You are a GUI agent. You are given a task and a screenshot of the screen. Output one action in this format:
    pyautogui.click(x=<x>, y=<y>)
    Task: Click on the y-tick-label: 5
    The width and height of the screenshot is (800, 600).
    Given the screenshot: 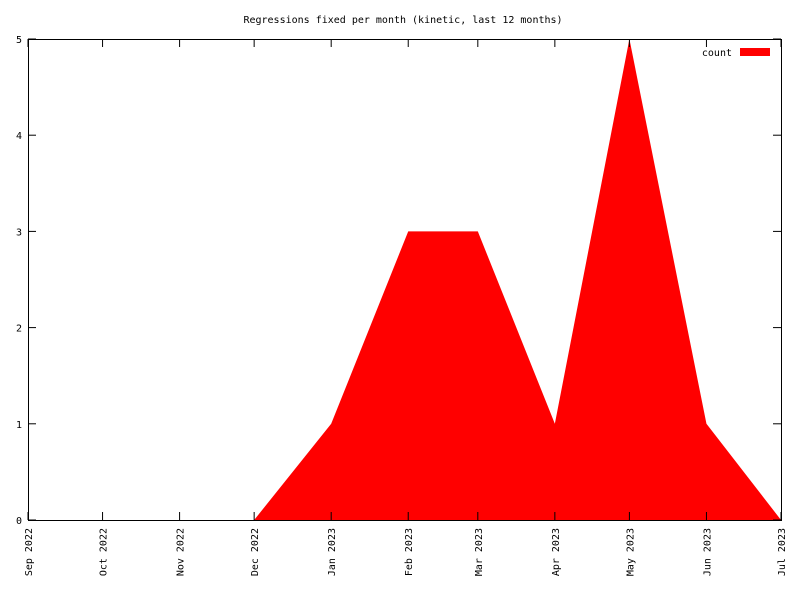 What is the action you would take?
    pyautogui.click(x=19, y=40)
    